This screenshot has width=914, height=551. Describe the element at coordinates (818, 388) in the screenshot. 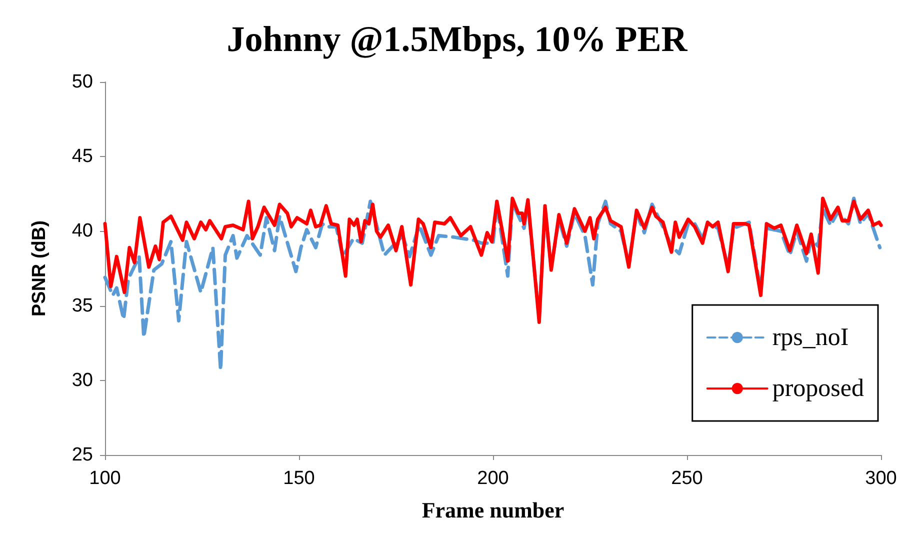

I see `legend-label: proposed` at that location.